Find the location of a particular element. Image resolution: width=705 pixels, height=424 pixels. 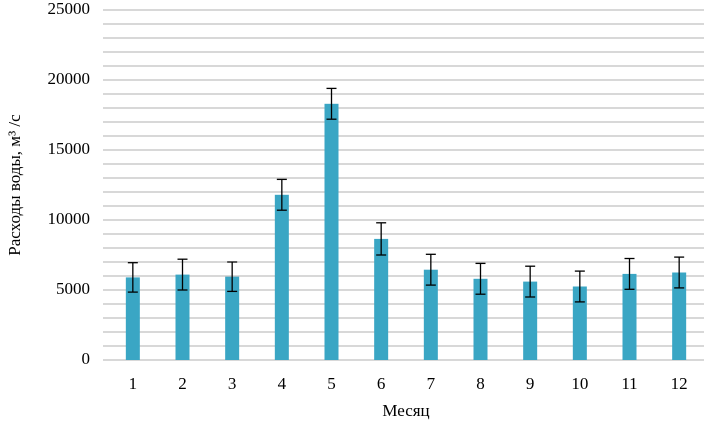

x-tick-label: 1 is located at coordinates (133, 383).